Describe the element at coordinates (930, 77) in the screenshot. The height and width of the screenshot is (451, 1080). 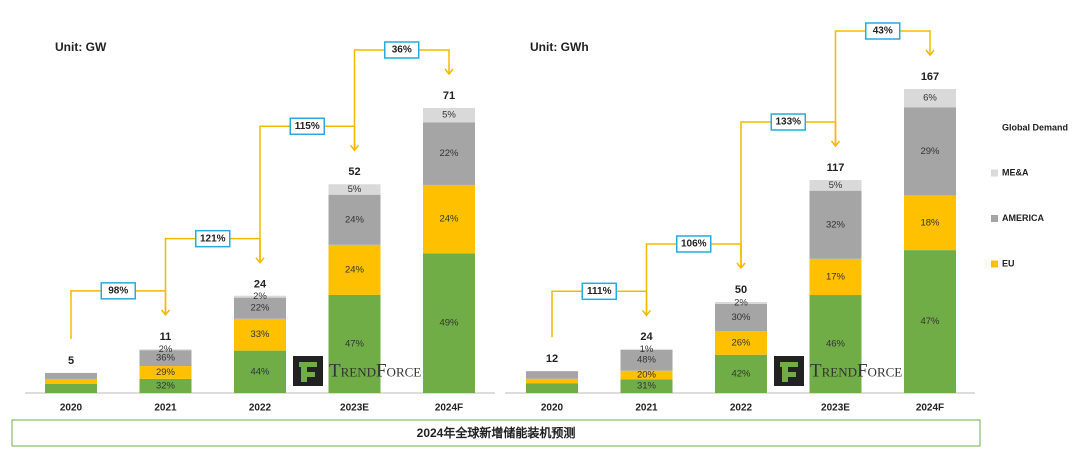
I see `total-label: 167` at that location.